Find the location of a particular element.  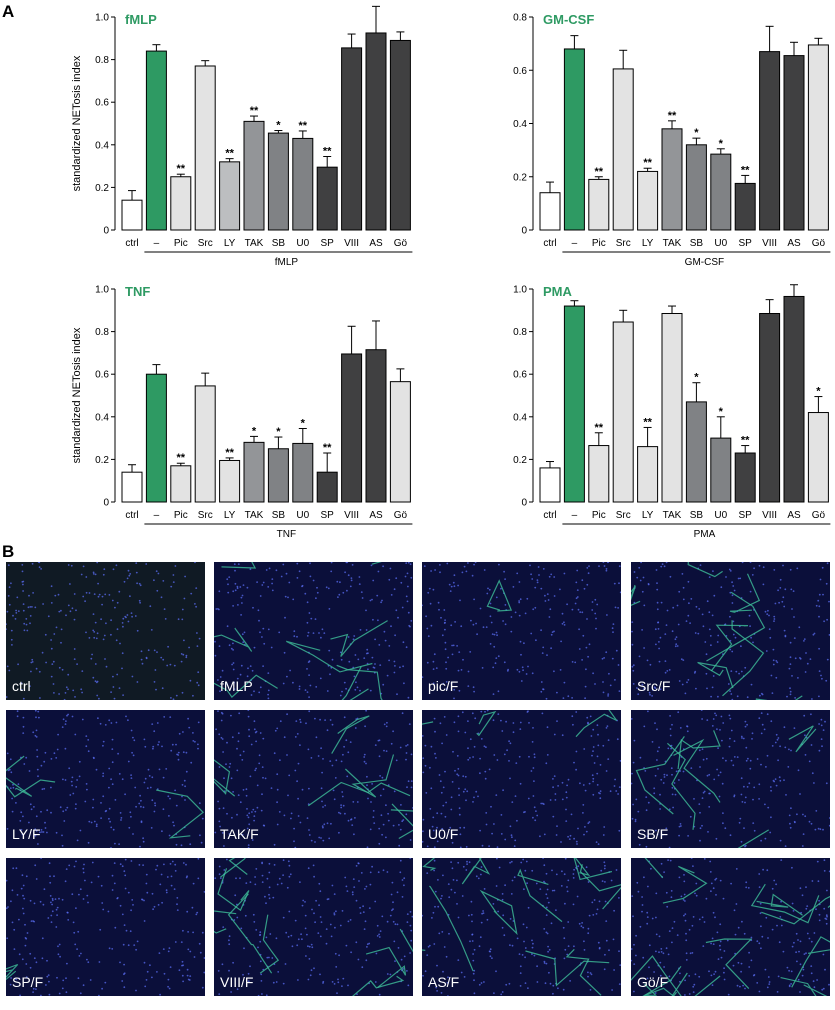

micrograph-3: pic/F is located at coordinates (521, 631).